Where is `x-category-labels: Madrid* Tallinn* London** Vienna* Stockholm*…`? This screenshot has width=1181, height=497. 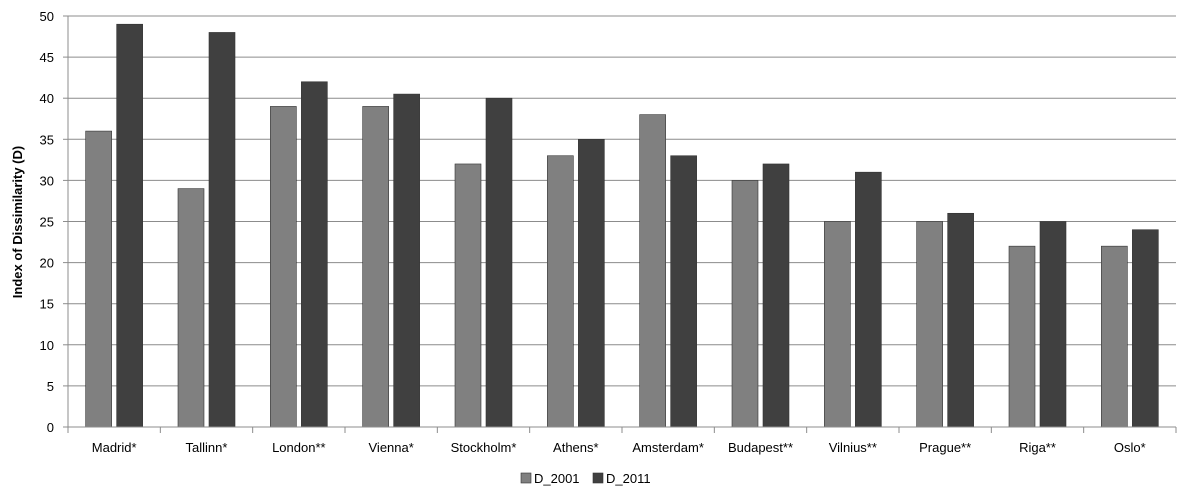
x-category-labels: Madrid* Tallinn* London** Vienna* Stockholm*… is located at coordinates (619, 447).